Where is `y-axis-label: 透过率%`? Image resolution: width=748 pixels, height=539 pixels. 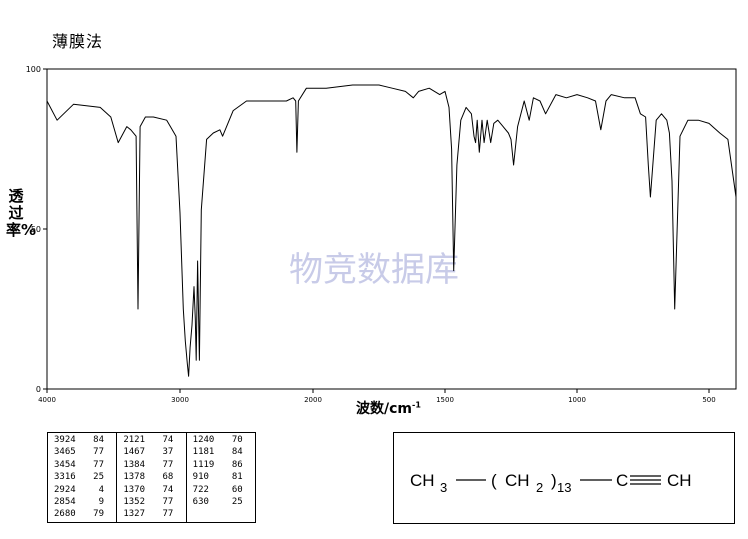 y-axis-label: 透过率% is located at coordinates (21, 213).